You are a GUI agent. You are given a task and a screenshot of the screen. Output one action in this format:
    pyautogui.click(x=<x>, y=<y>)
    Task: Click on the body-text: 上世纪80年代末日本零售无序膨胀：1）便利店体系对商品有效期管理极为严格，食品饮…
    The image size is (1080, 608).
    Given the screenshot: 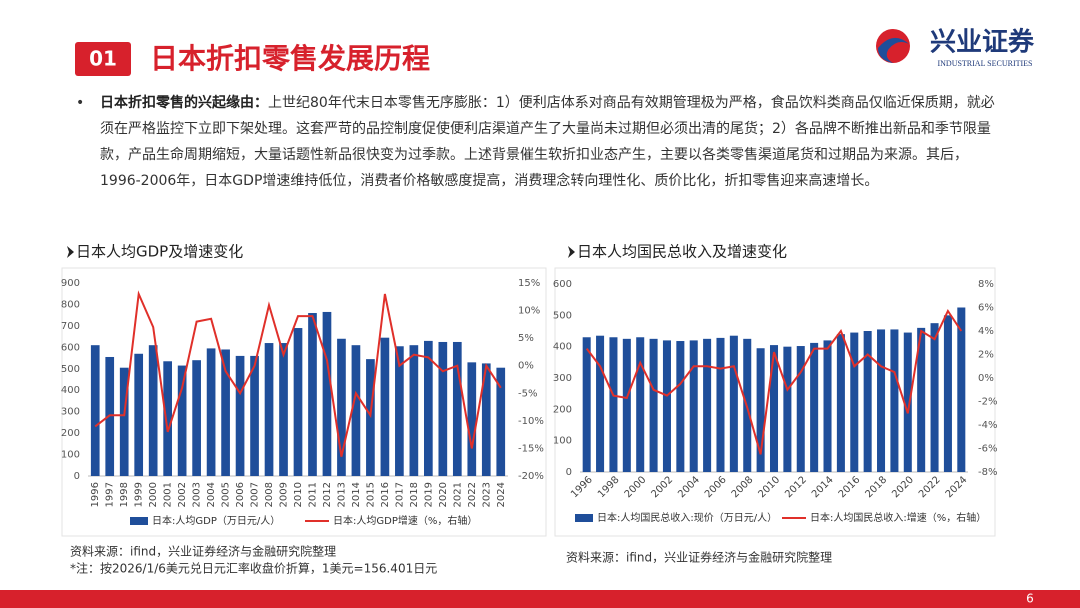 What is the action you would take?
    pyautogui.click(x=547, y=142)
    